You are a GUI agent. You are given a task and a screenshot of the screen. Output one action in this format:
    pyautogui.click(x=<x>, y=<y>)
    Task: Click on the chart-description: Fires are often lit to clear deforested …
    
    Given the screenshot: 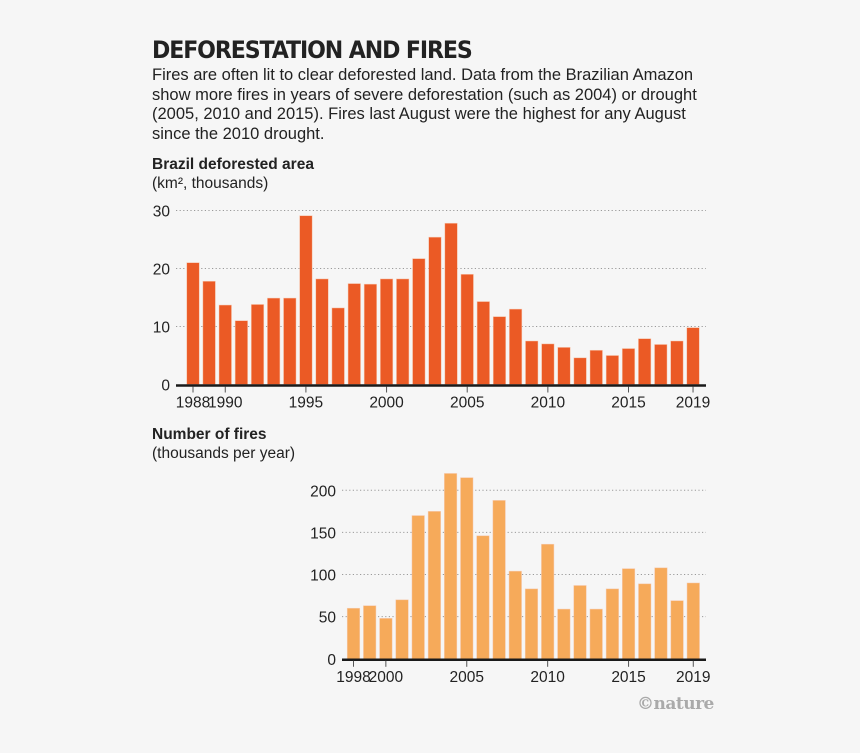 What is the action you would take?
    pyautogui.click(x=424, y=104)
    